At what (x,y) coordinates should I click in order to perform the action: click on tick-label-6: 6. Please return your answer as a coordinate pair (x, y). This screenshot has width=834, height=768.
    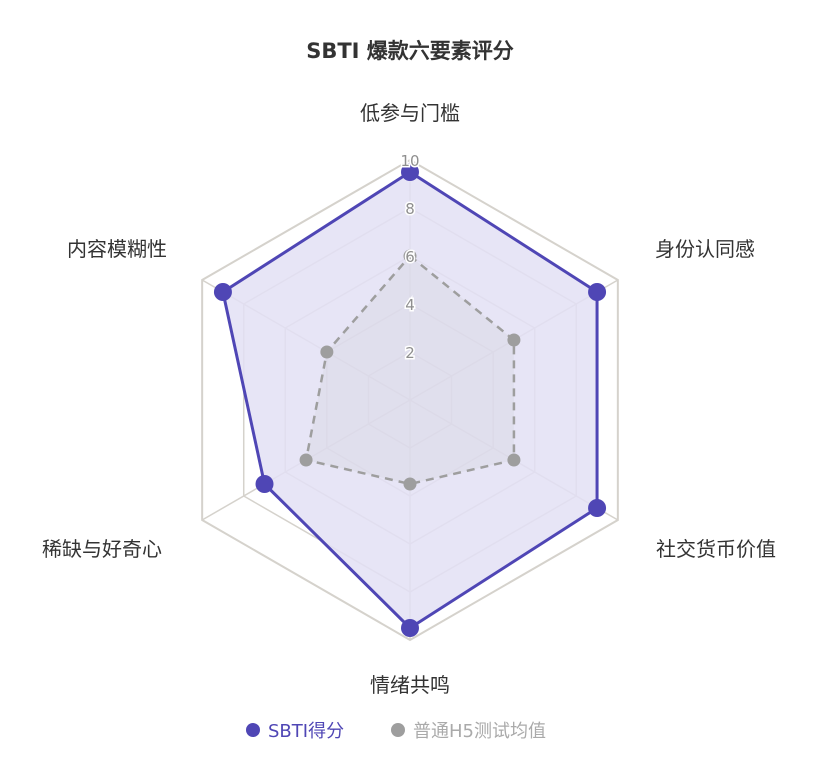
    Looking at the image, I should click on (410, 257).